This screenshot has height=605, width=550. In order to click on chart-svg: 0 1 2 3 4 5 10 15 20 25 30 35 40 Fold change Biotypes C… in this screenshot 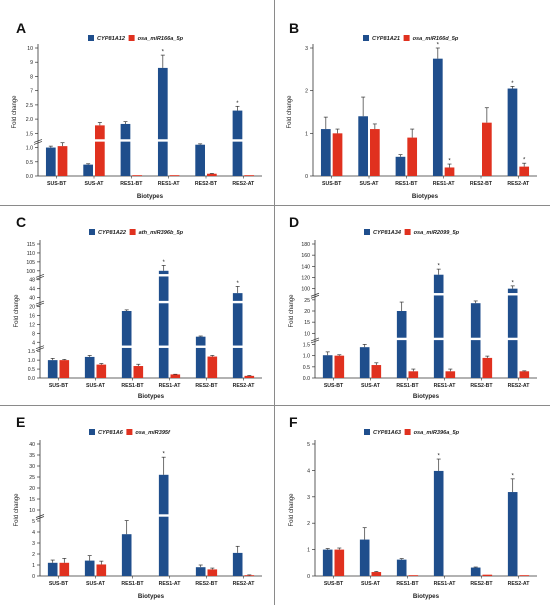, I will do `click(138, 514)`.